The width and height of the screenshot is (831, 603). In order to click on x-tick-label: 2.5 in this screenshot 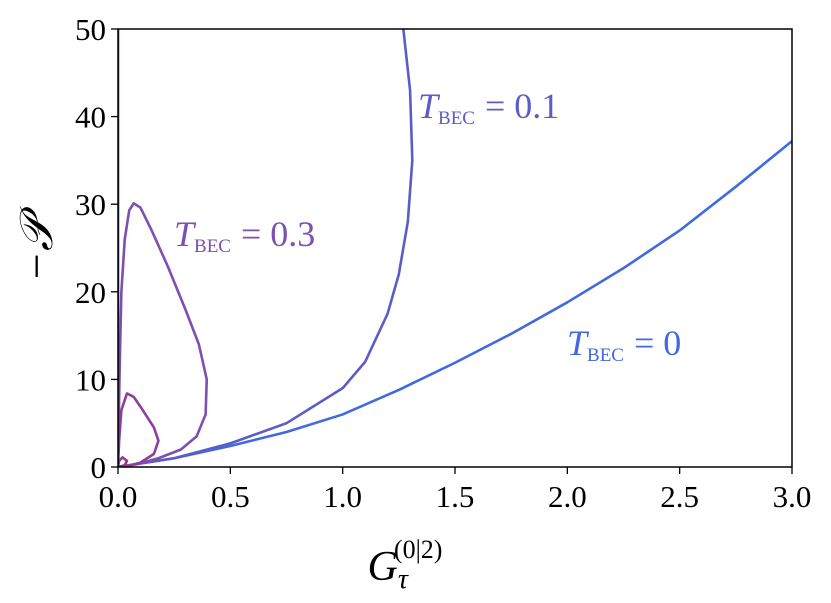, I will do `click(679, 496)`.